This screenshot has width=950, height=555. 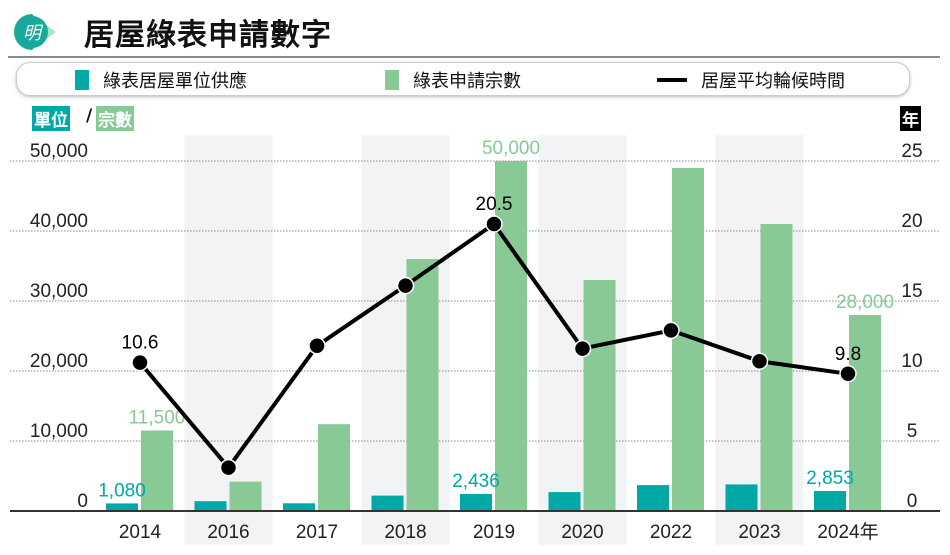 What do you see at coordinates (51, 118) in the screenshot?
I see `left-unit-a: 單位` at bounding box center [51, 118].